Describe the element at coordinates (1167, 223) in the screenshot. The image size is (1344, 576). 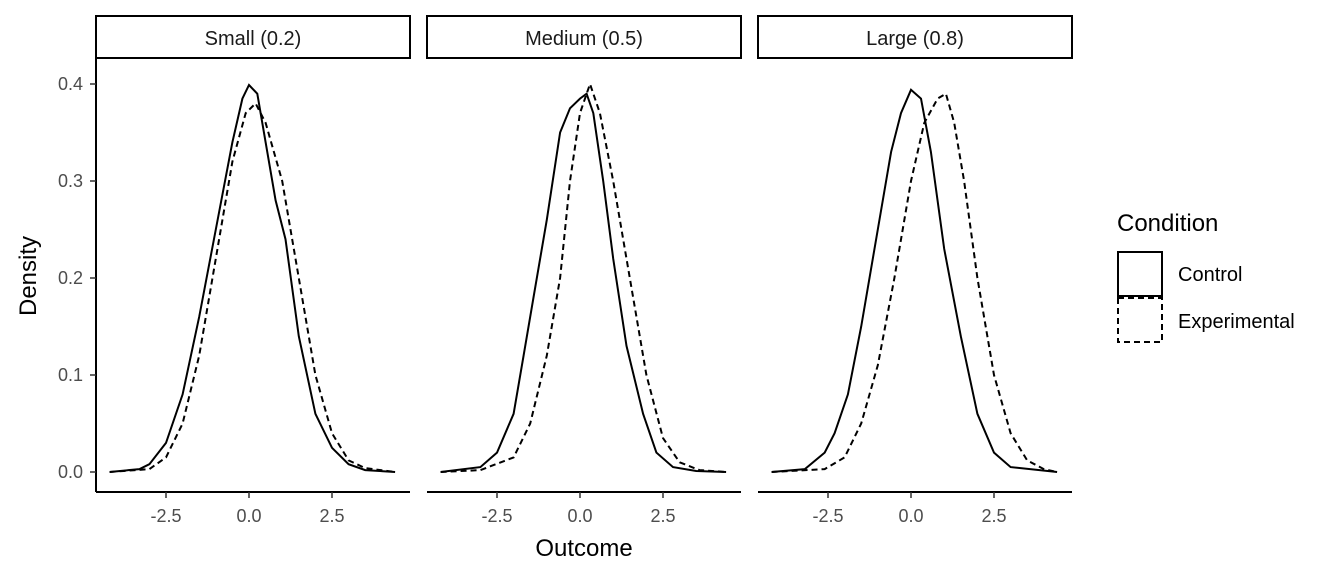
I see `legend-title: Condition` at that location.